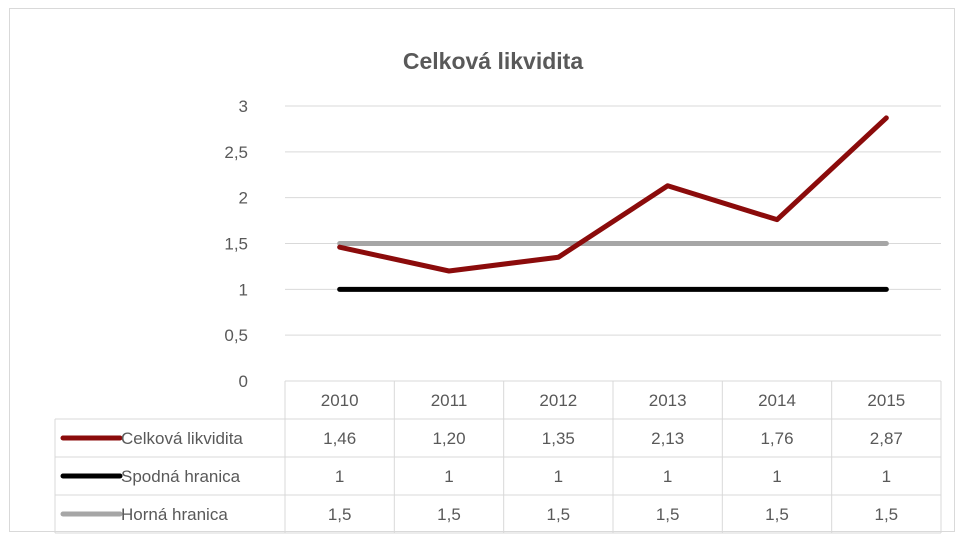 The image size is (957, 534). I want to click on y-tick-label: 1, so click(243, 289).